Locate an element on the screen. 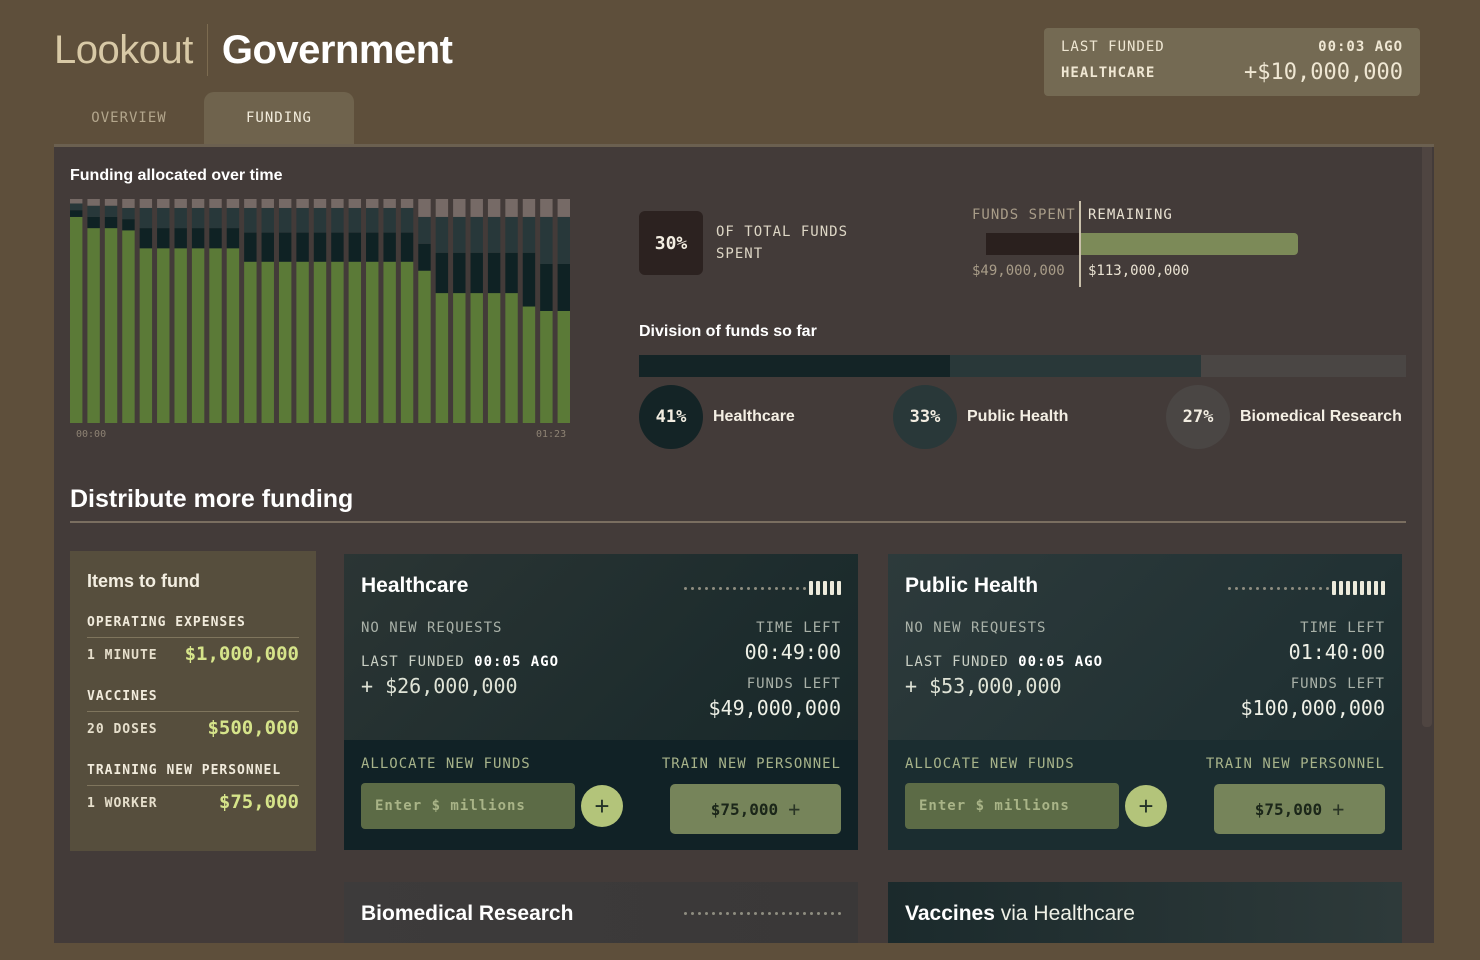 Image resolution: width=1480 pixels, height=960 pixels. tab-overview: OVERVIEW is located at coordinates (129, 118).